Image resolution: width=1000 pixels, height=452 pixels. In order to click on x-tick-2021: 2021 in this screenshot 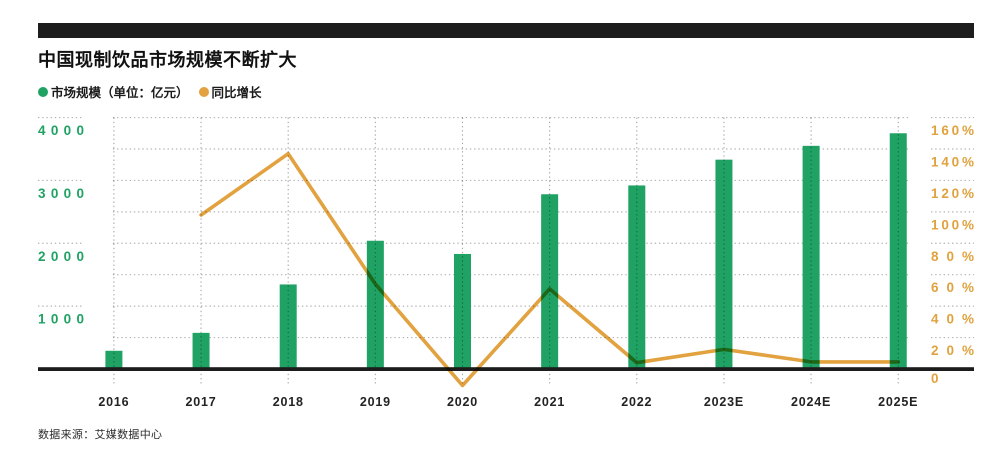, I will do `click(549, 402)`.